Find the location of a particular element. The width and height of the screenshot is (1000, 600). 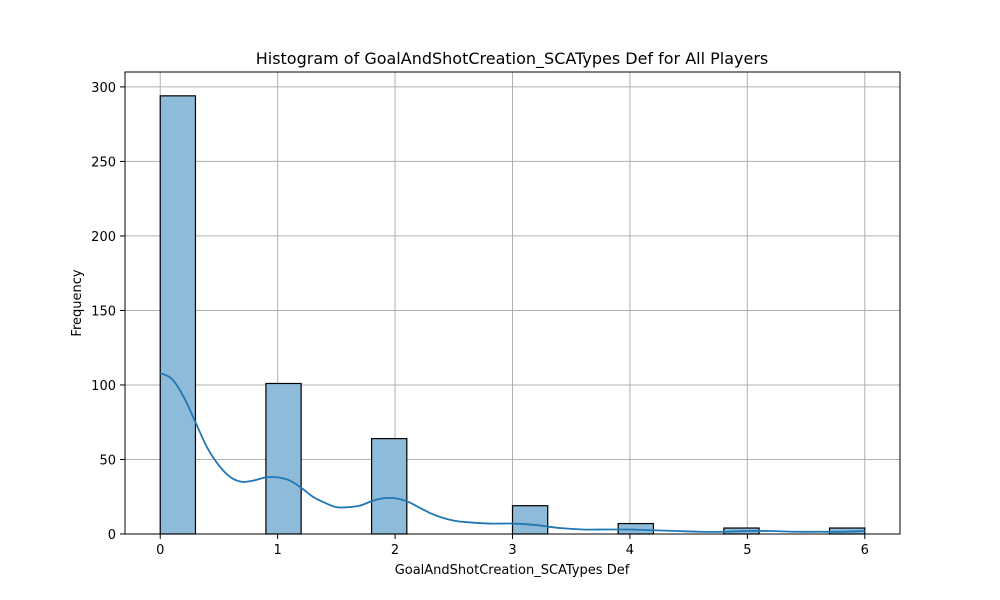

x-tick-label-0: 0 is located at coordinates (160, 550).